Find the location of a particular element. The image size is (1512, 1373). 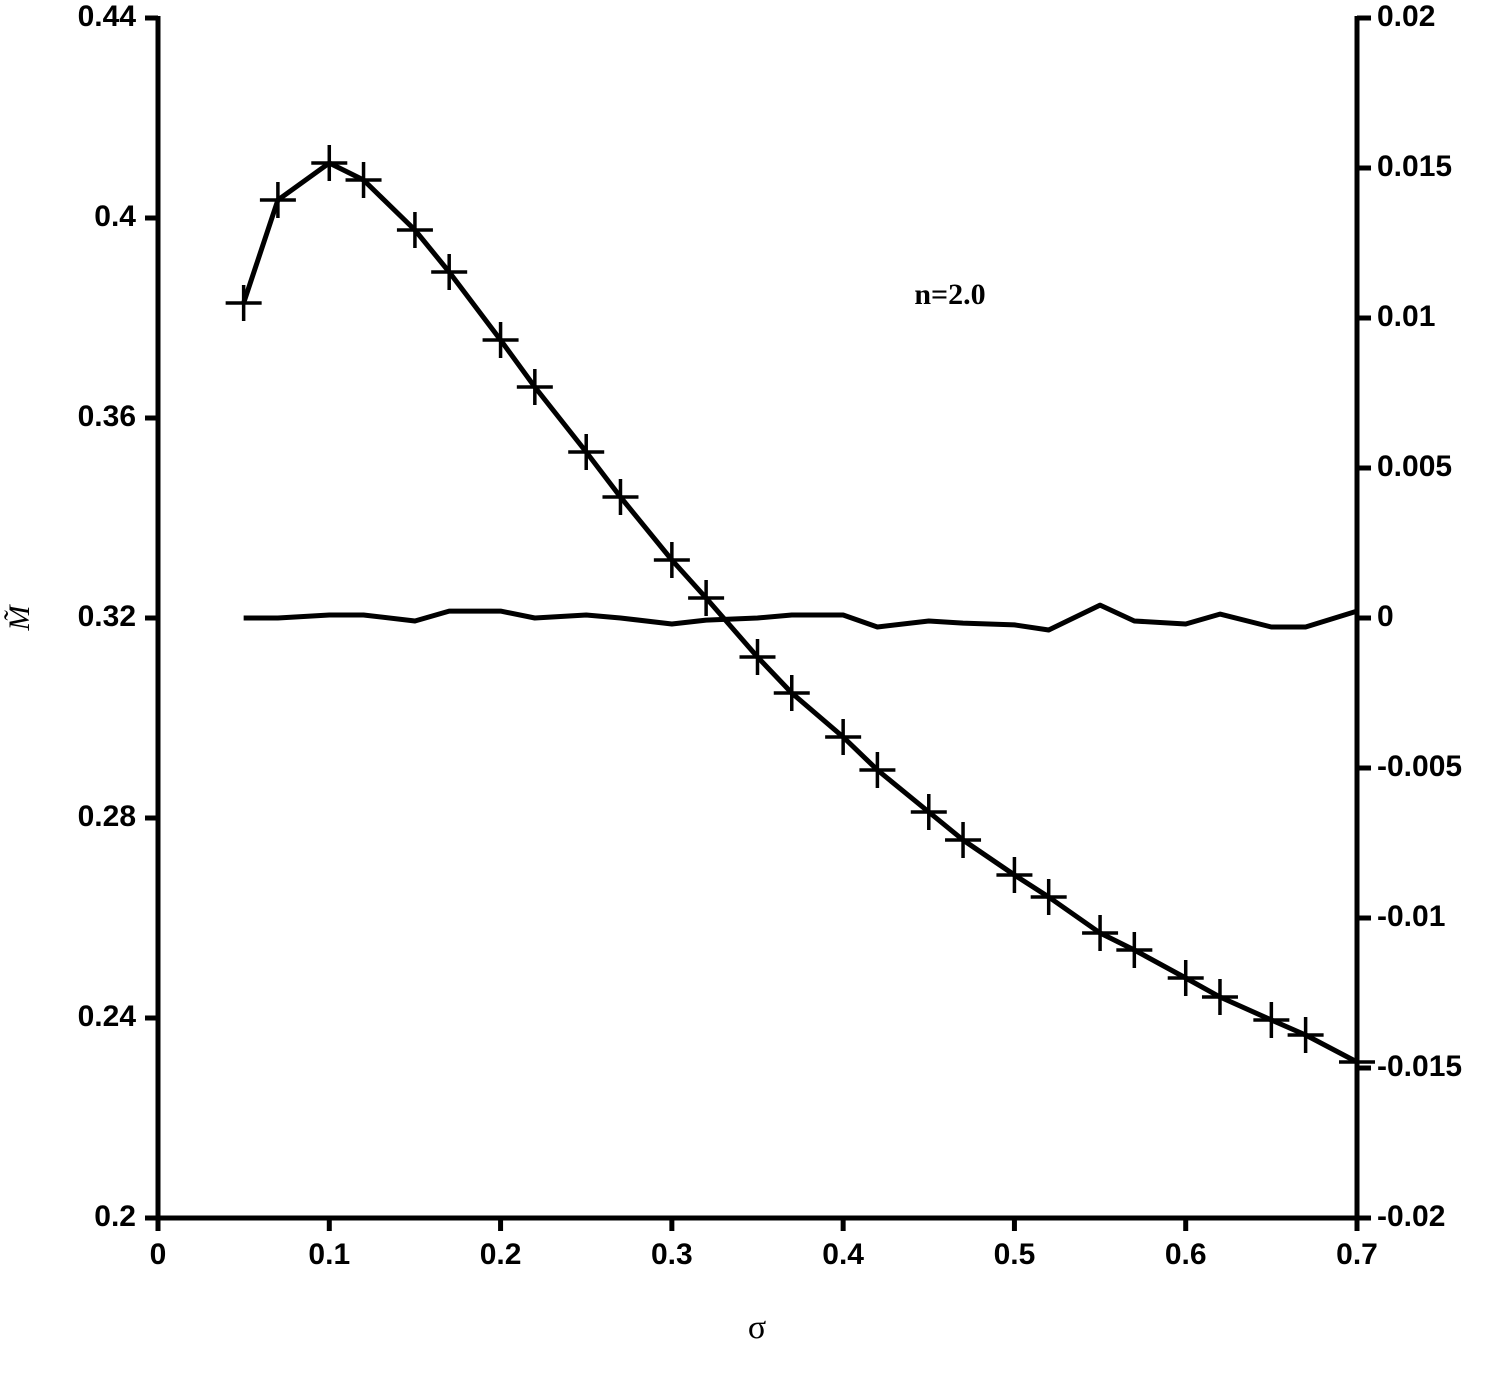

y-axis-label: M̃ is located at coordinates (19, 618).